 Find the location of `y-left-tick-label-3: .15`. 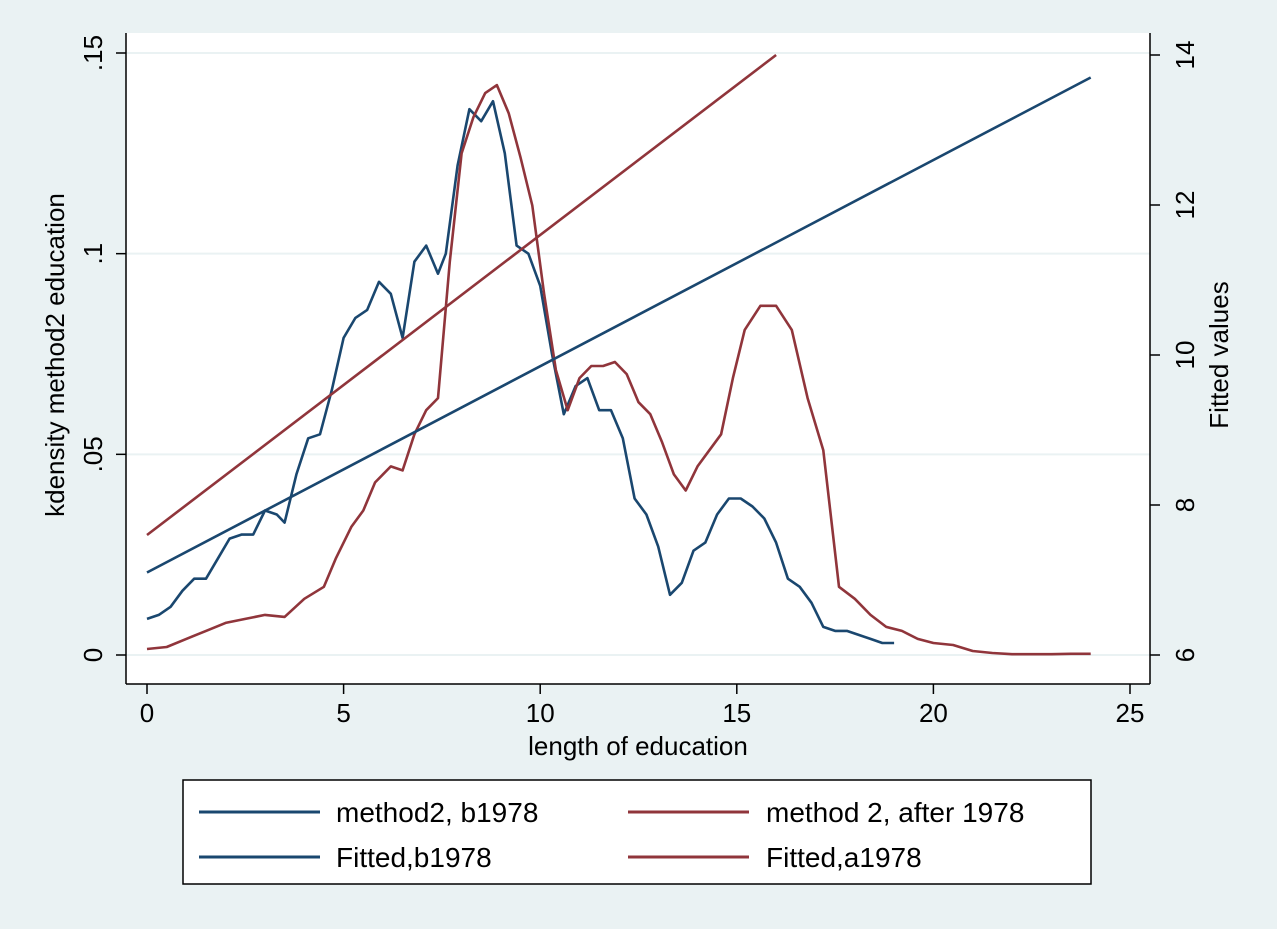

y-left-tick-label-3: .15 is located at coordinates (93, 53).